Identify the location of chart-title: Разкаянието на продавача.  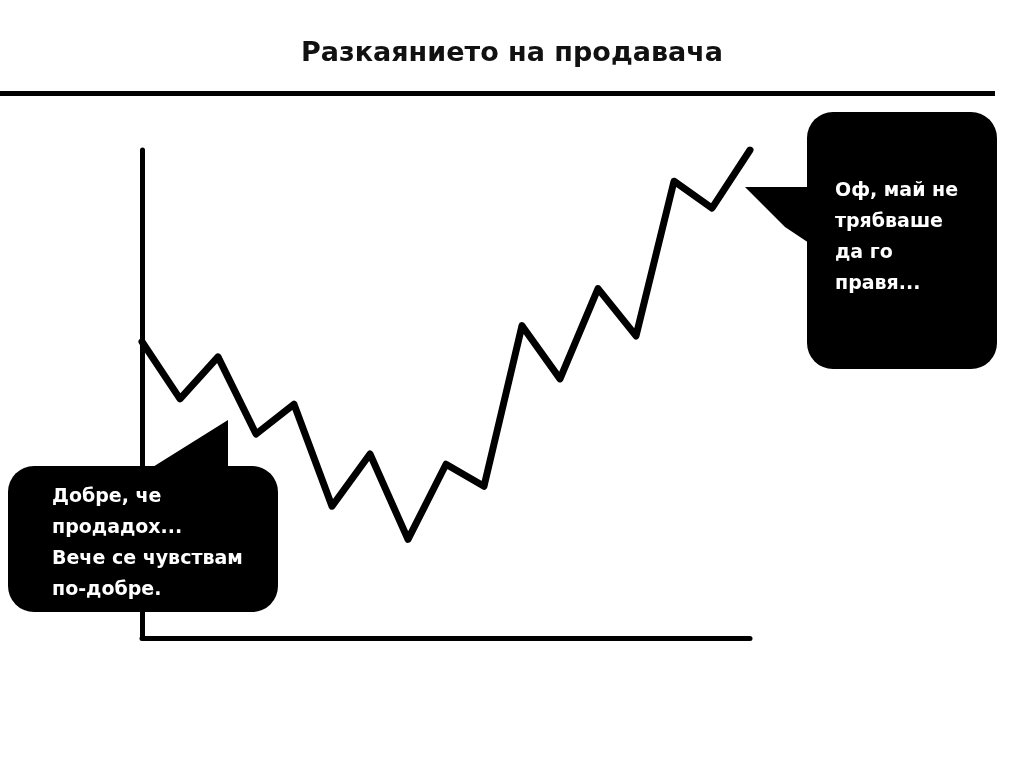
(512, 51).